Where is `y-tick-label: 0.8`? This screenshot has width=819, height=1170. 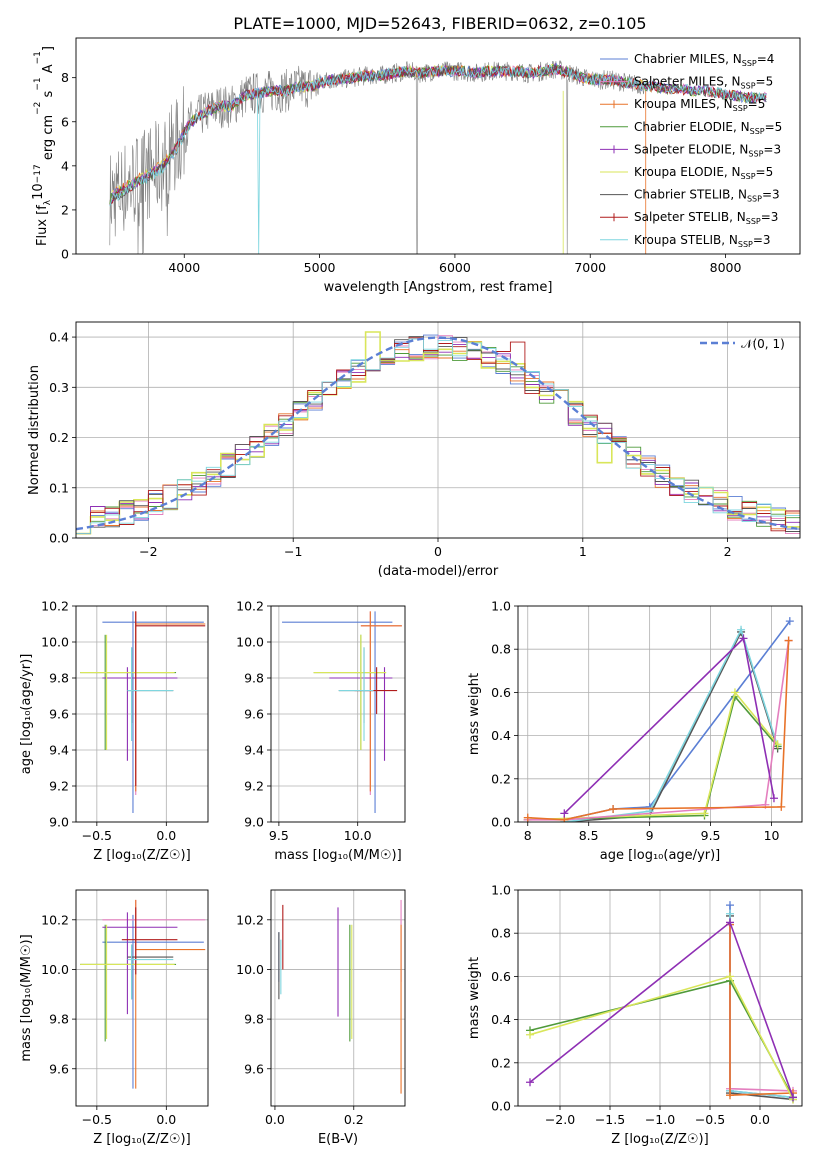
y-tick-label: 0.8 is located at coordinates (501, 649).